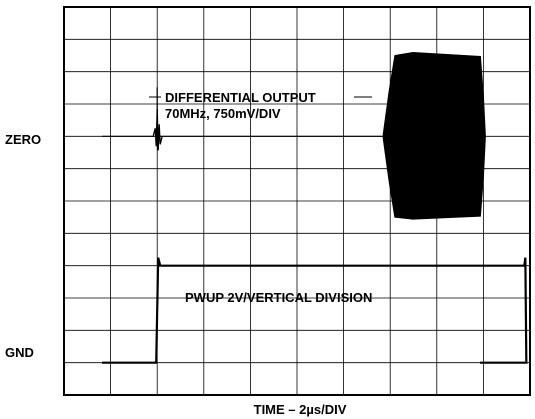 The width and height of the screenshot is (535, 419). Describe the element at coordinates (299, 297) in the screenshot. I see `pwup-scale: 2V/VERTICAL DIVISION` at that location.